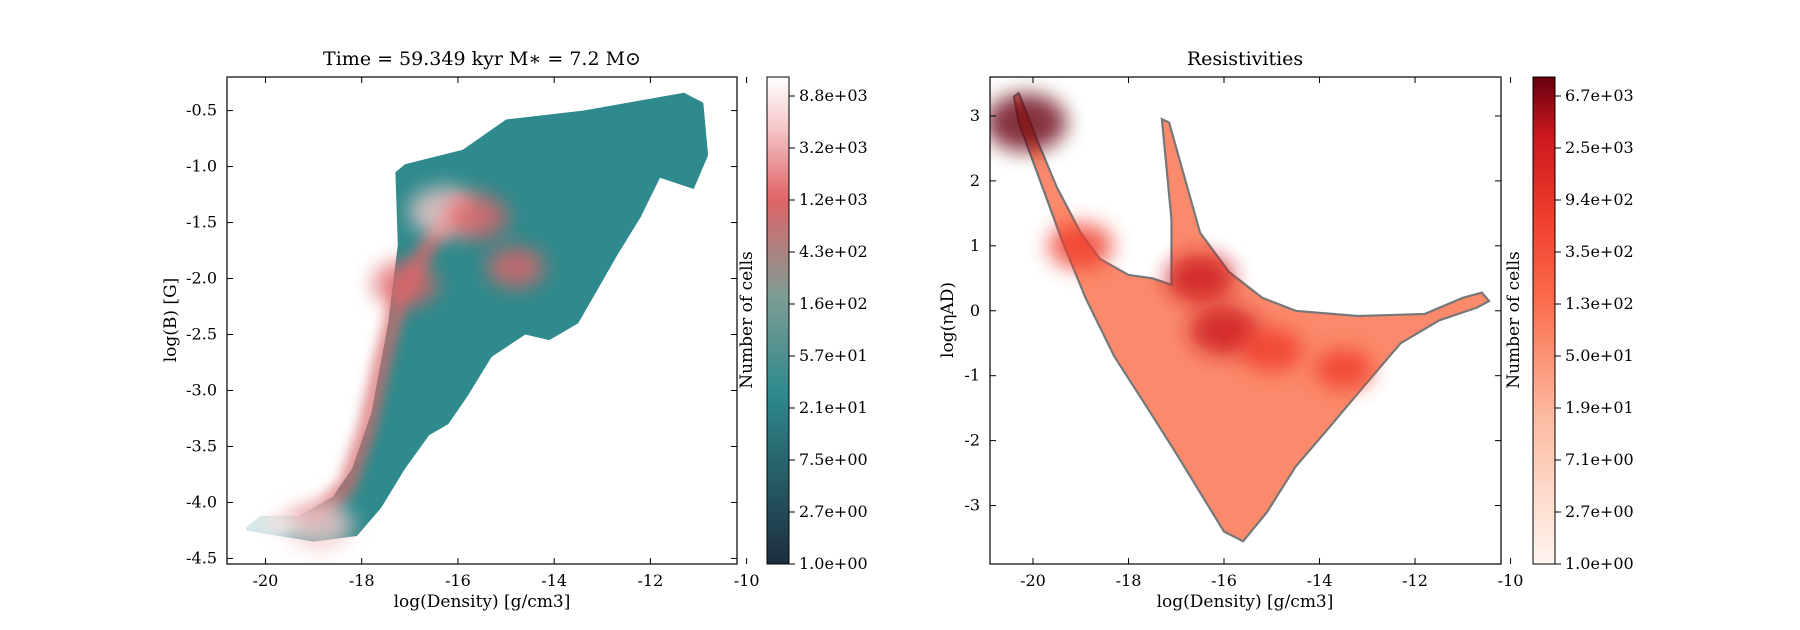 Image resolution: width=1800 pixels, height=630 pixels. Describe the element at coordinates (201, 501) in the screenshot. I see `y-tick-label: -4.0` at that location.